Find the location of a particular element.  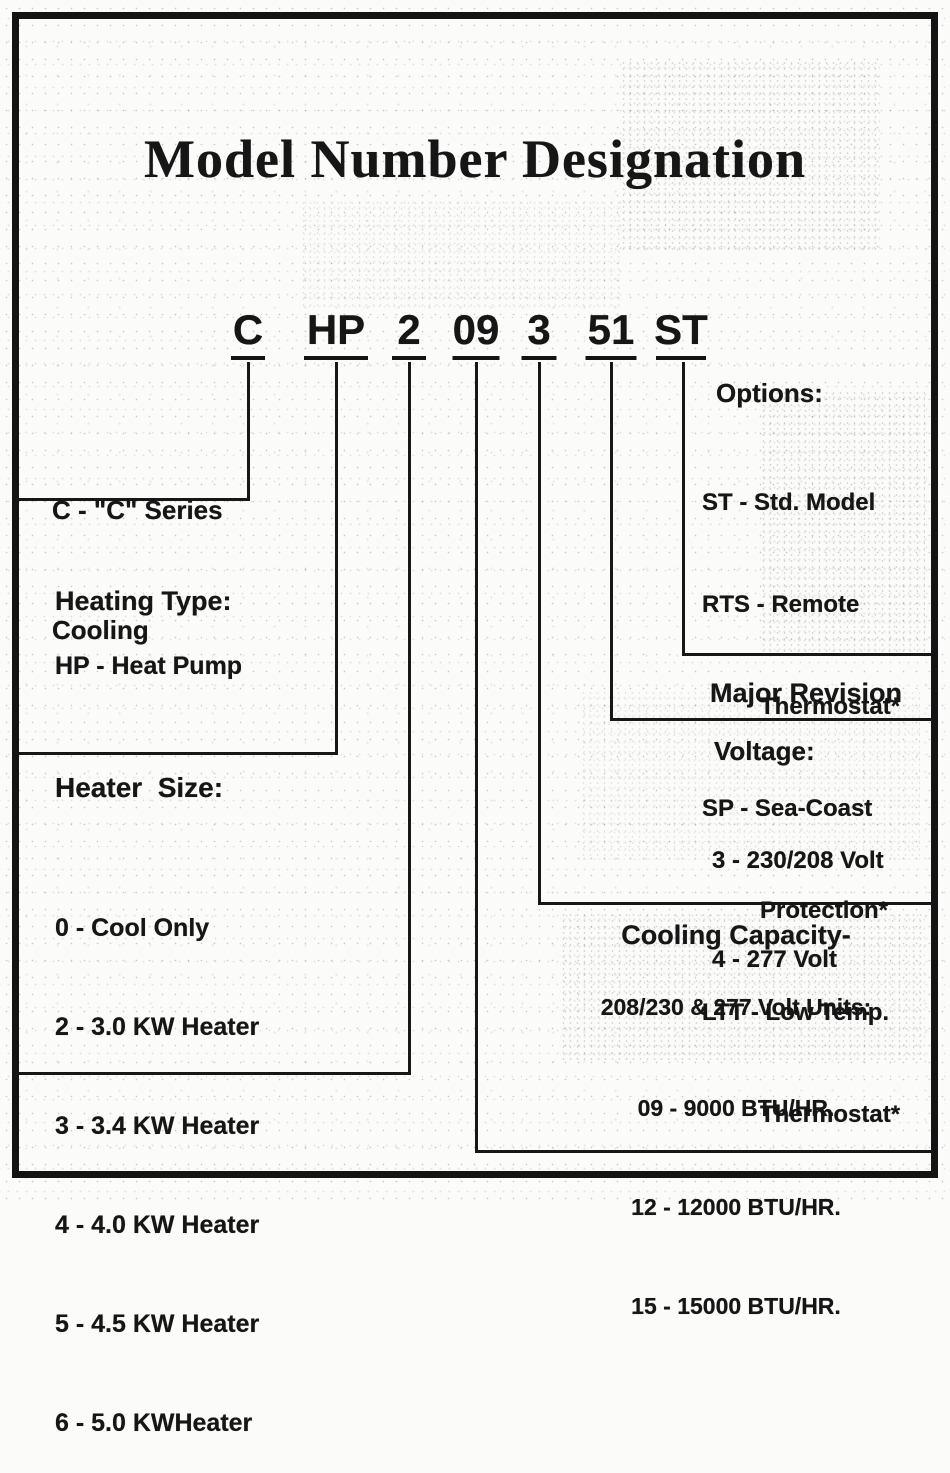

connector-line-series-h is located at coordinates (133, 499).